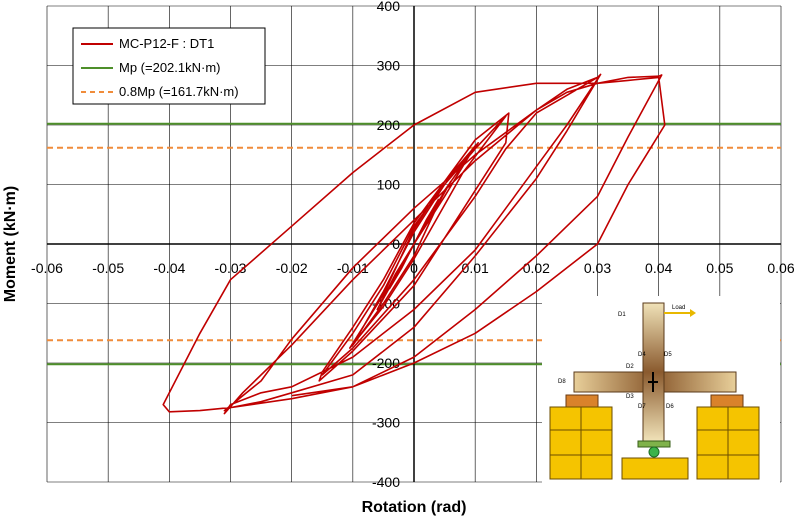 The image size is (800, 516). Describe the element at coordinates (386, 423) in the screenshot. I see `y-tick-label: -300` at that location.